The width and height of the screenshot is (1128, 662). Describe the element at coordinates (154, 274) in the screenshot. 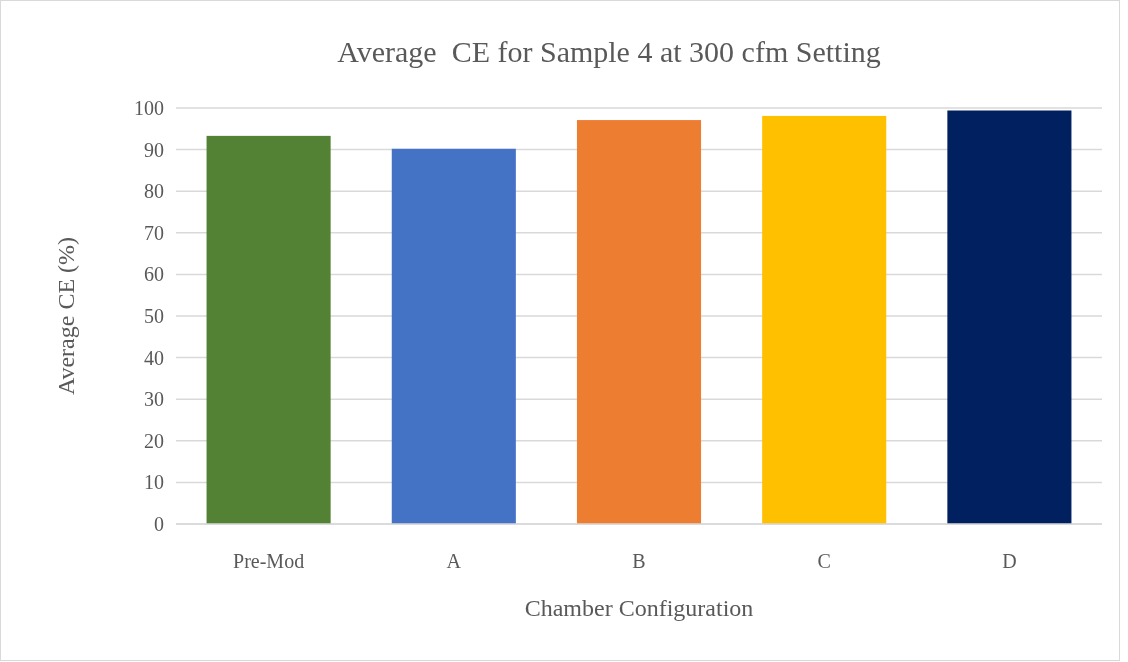

I see `y-tick-label: 60` at that location.